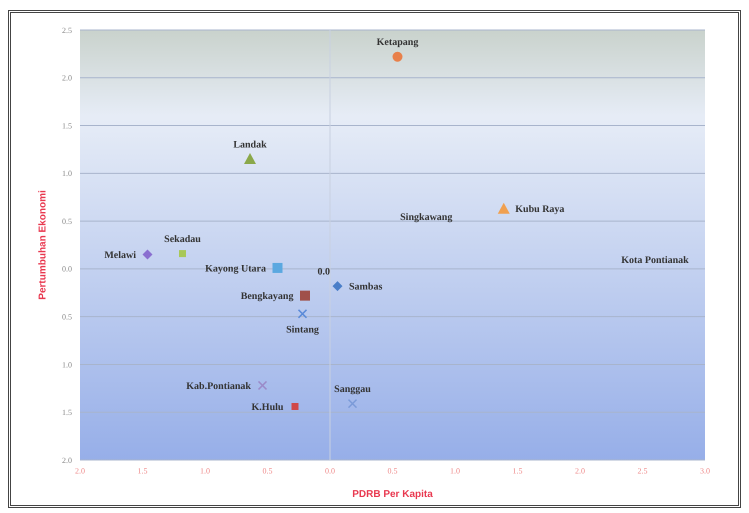 The width and height of the screenshot is (749, 513). What do you see at coordinates (365, 287) in the screenshot?
I see `series-label: Sambas` at bounding box center [365, 287].